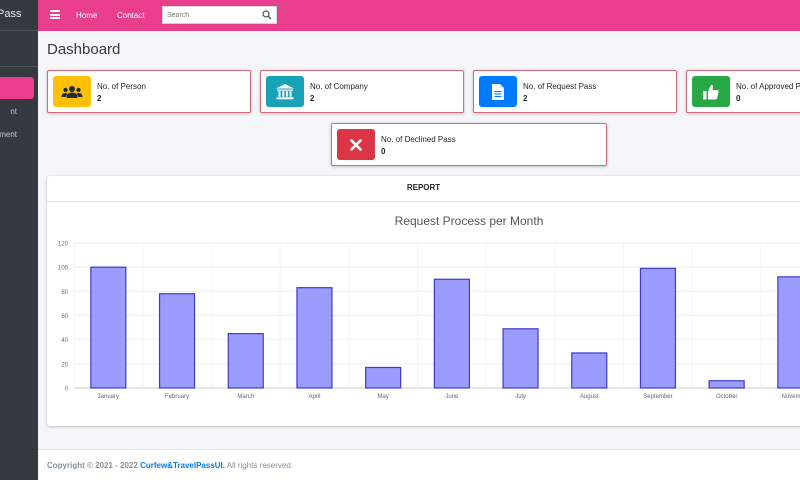 The width and height of the screenshot is (800, 480). Describe the element at coordinates (19, 136) in the screenshot. I see `sidebar-item-2: ment` at that location.